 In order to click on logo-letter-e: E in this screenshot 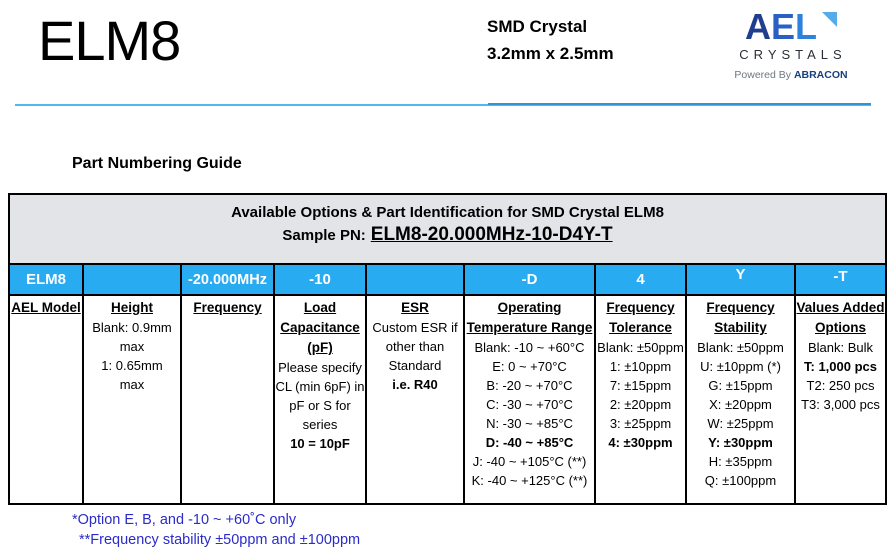, I will do `click(782, 26)`.